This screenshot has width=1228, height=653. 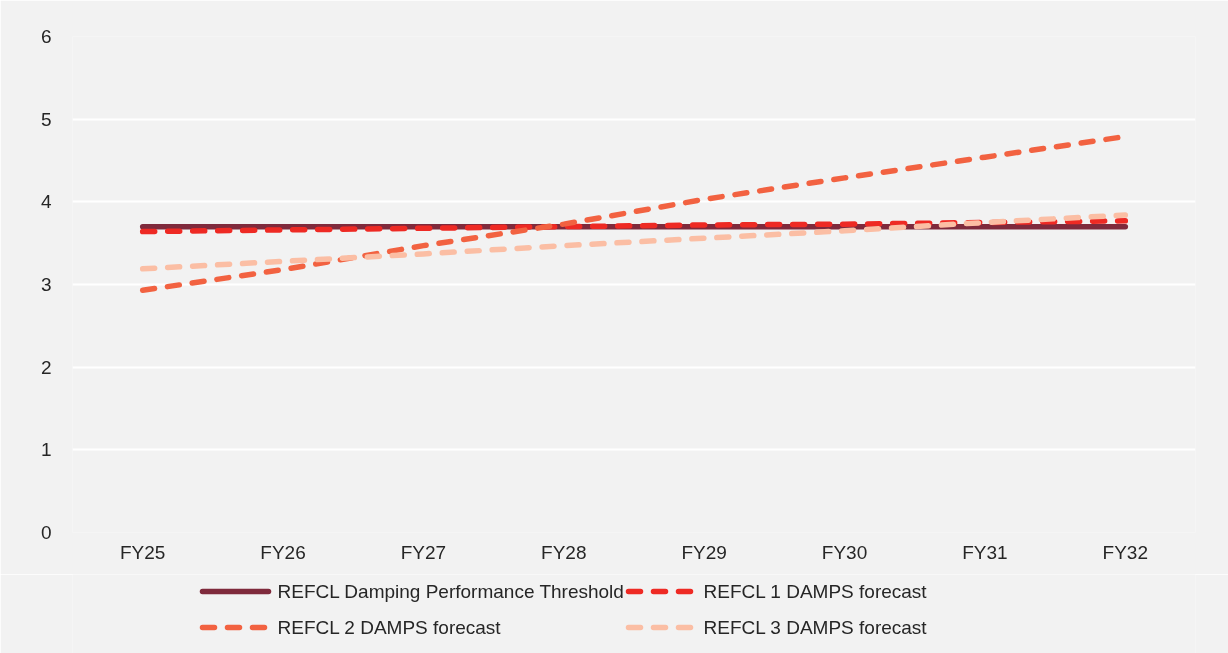 I want to click on x-tick-label: FY26, so click(x=283, y=552).